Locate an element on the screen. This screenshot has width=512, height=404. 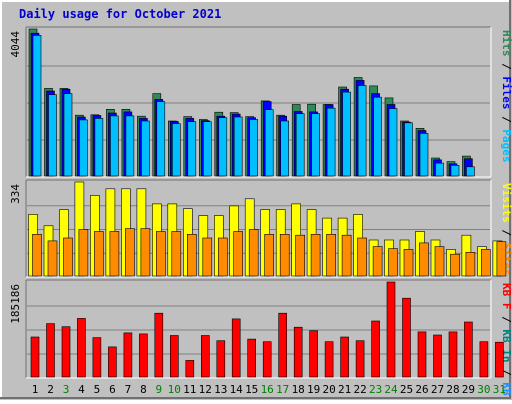
day-label: 28 is located at coordinates (452, 389).